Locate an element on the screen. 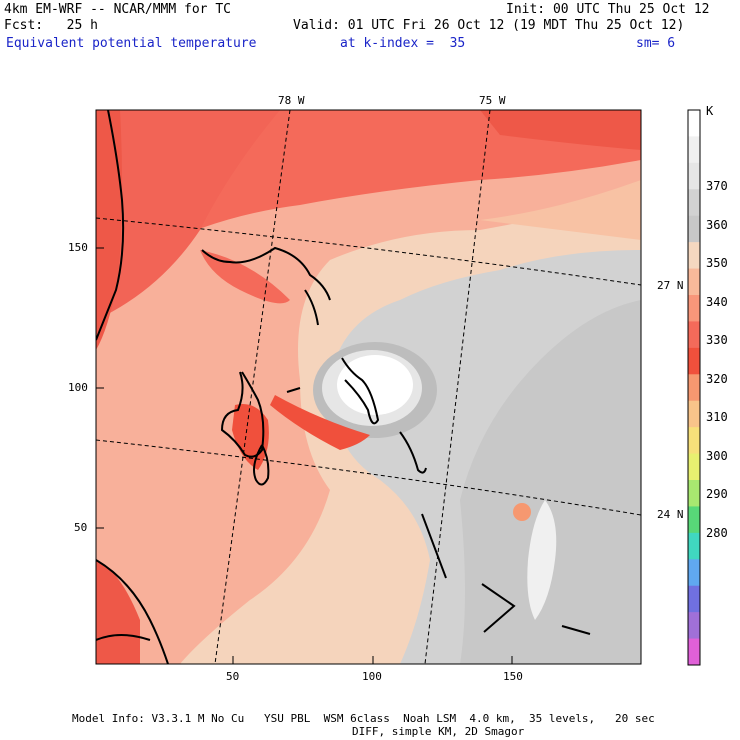 The width and height of the screenshot is (740, 740). lon-label-75w: 75 W is located at coordinates (492, 100).